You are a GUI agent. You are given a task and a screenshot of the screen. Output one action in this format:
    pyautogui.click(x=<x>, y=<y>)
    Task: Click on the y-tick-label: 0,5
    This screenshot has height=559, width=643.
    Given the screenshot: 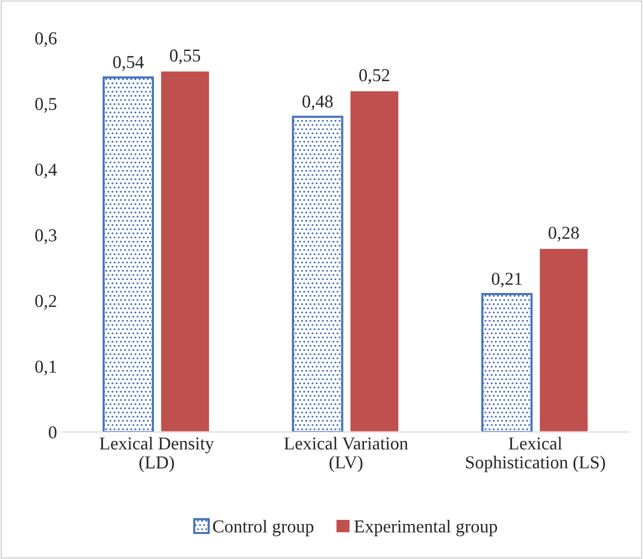 What is the action you would take?
    pyautogui.click(x=45, y=105)
    